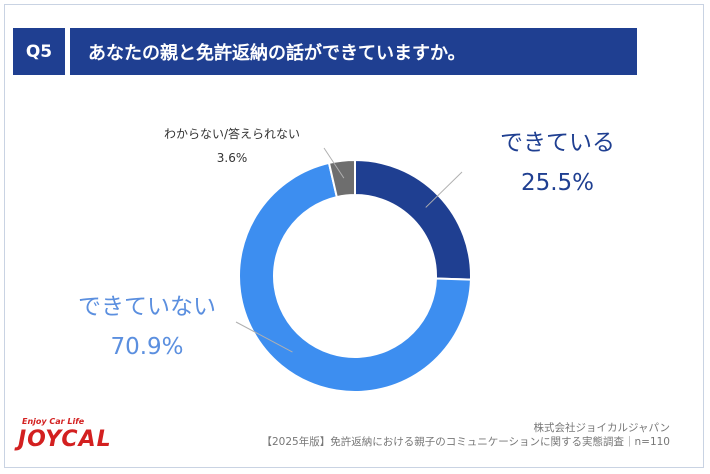  What do you see at coordinates (353, 51) in the screenshot?
I see `question-title: あなたの親と免許返納の話ができていますか。` at bounding box center [353, 51].